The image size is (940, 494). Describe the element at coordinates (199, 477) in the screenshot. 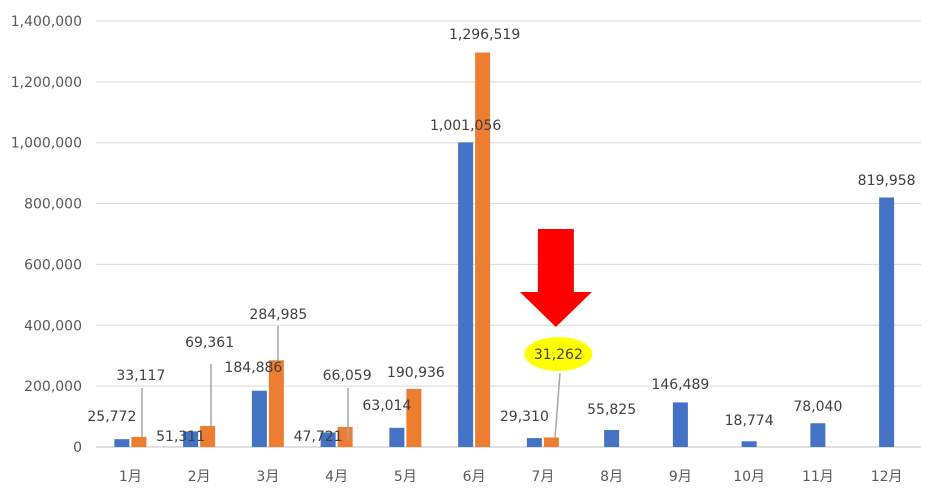

I see `x-tick-label: 2月` at that location.